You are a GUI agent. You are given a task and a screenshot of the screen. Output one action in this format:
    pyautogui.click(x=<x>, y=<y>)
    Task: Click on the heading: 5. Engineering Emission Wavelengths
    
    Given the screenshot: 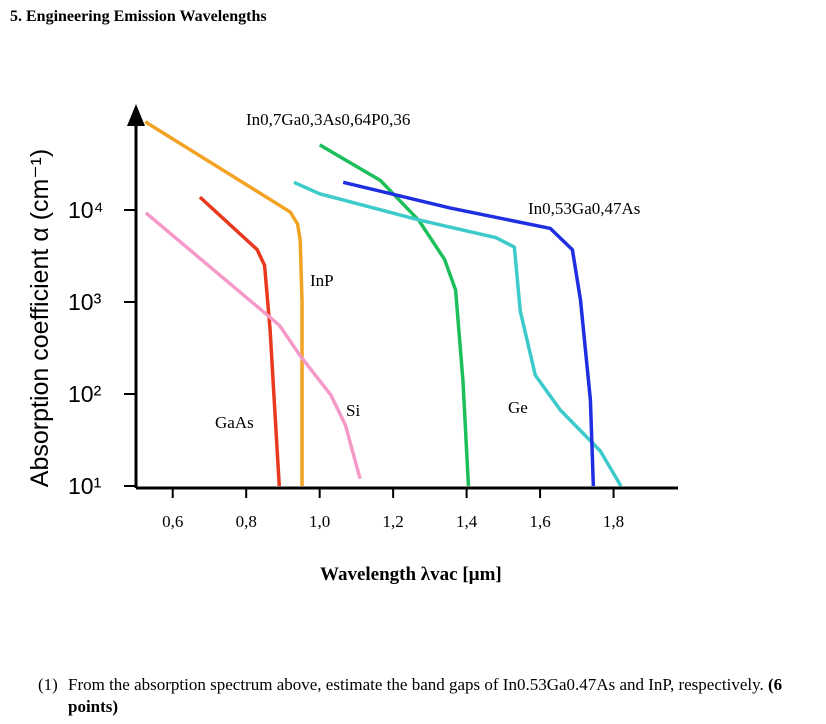 What is the action you would take?
    pyautogui.click(x=138, y=16)
    